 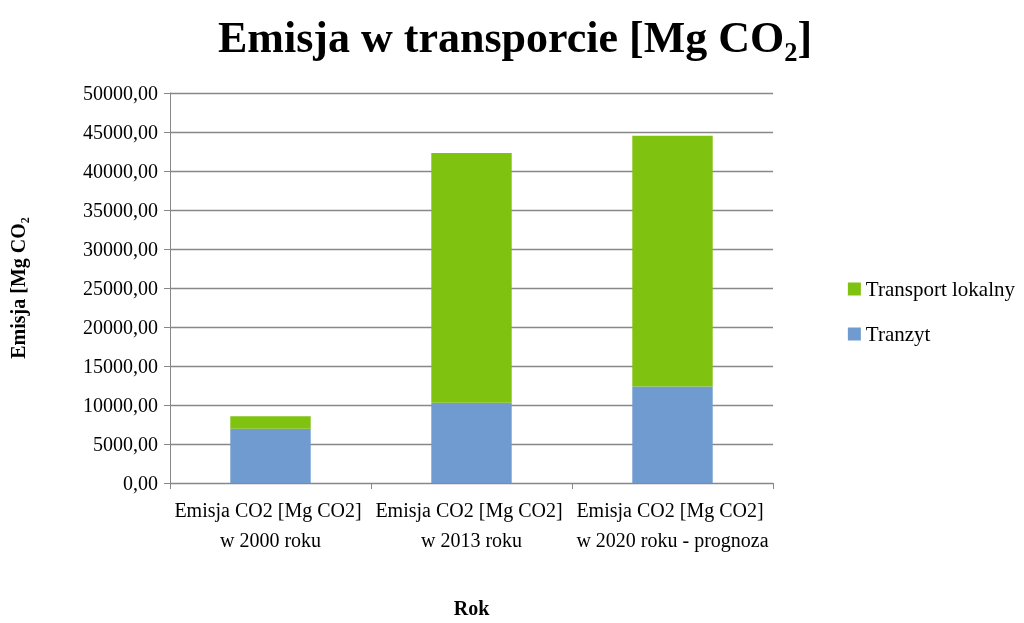 What do you see at coordinates (120, 327) in the screenshot?
I see `y-tick-label: 20000,00` at bounding box center [120, 327].